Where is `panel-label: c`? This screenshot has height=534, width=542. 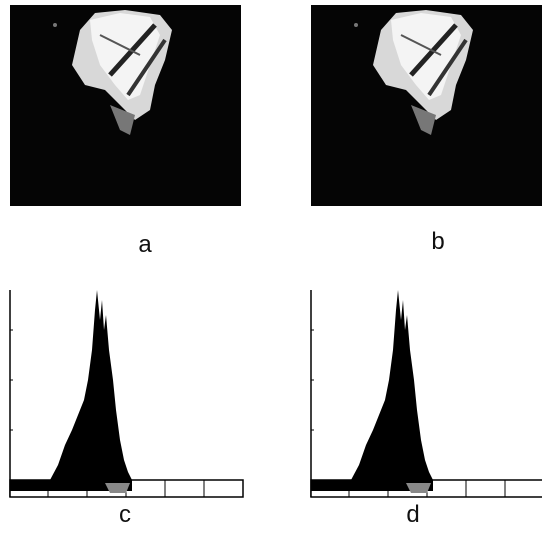 panel-label: c is located at coordinates (125, 514).